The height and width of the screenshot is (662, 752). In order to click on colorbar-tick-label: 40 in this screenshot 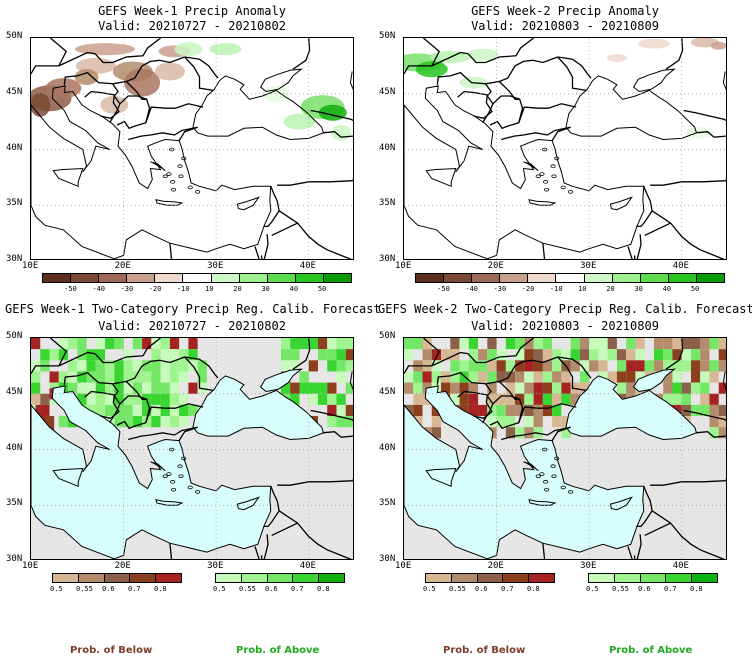, I will do `click(667, 289)`.